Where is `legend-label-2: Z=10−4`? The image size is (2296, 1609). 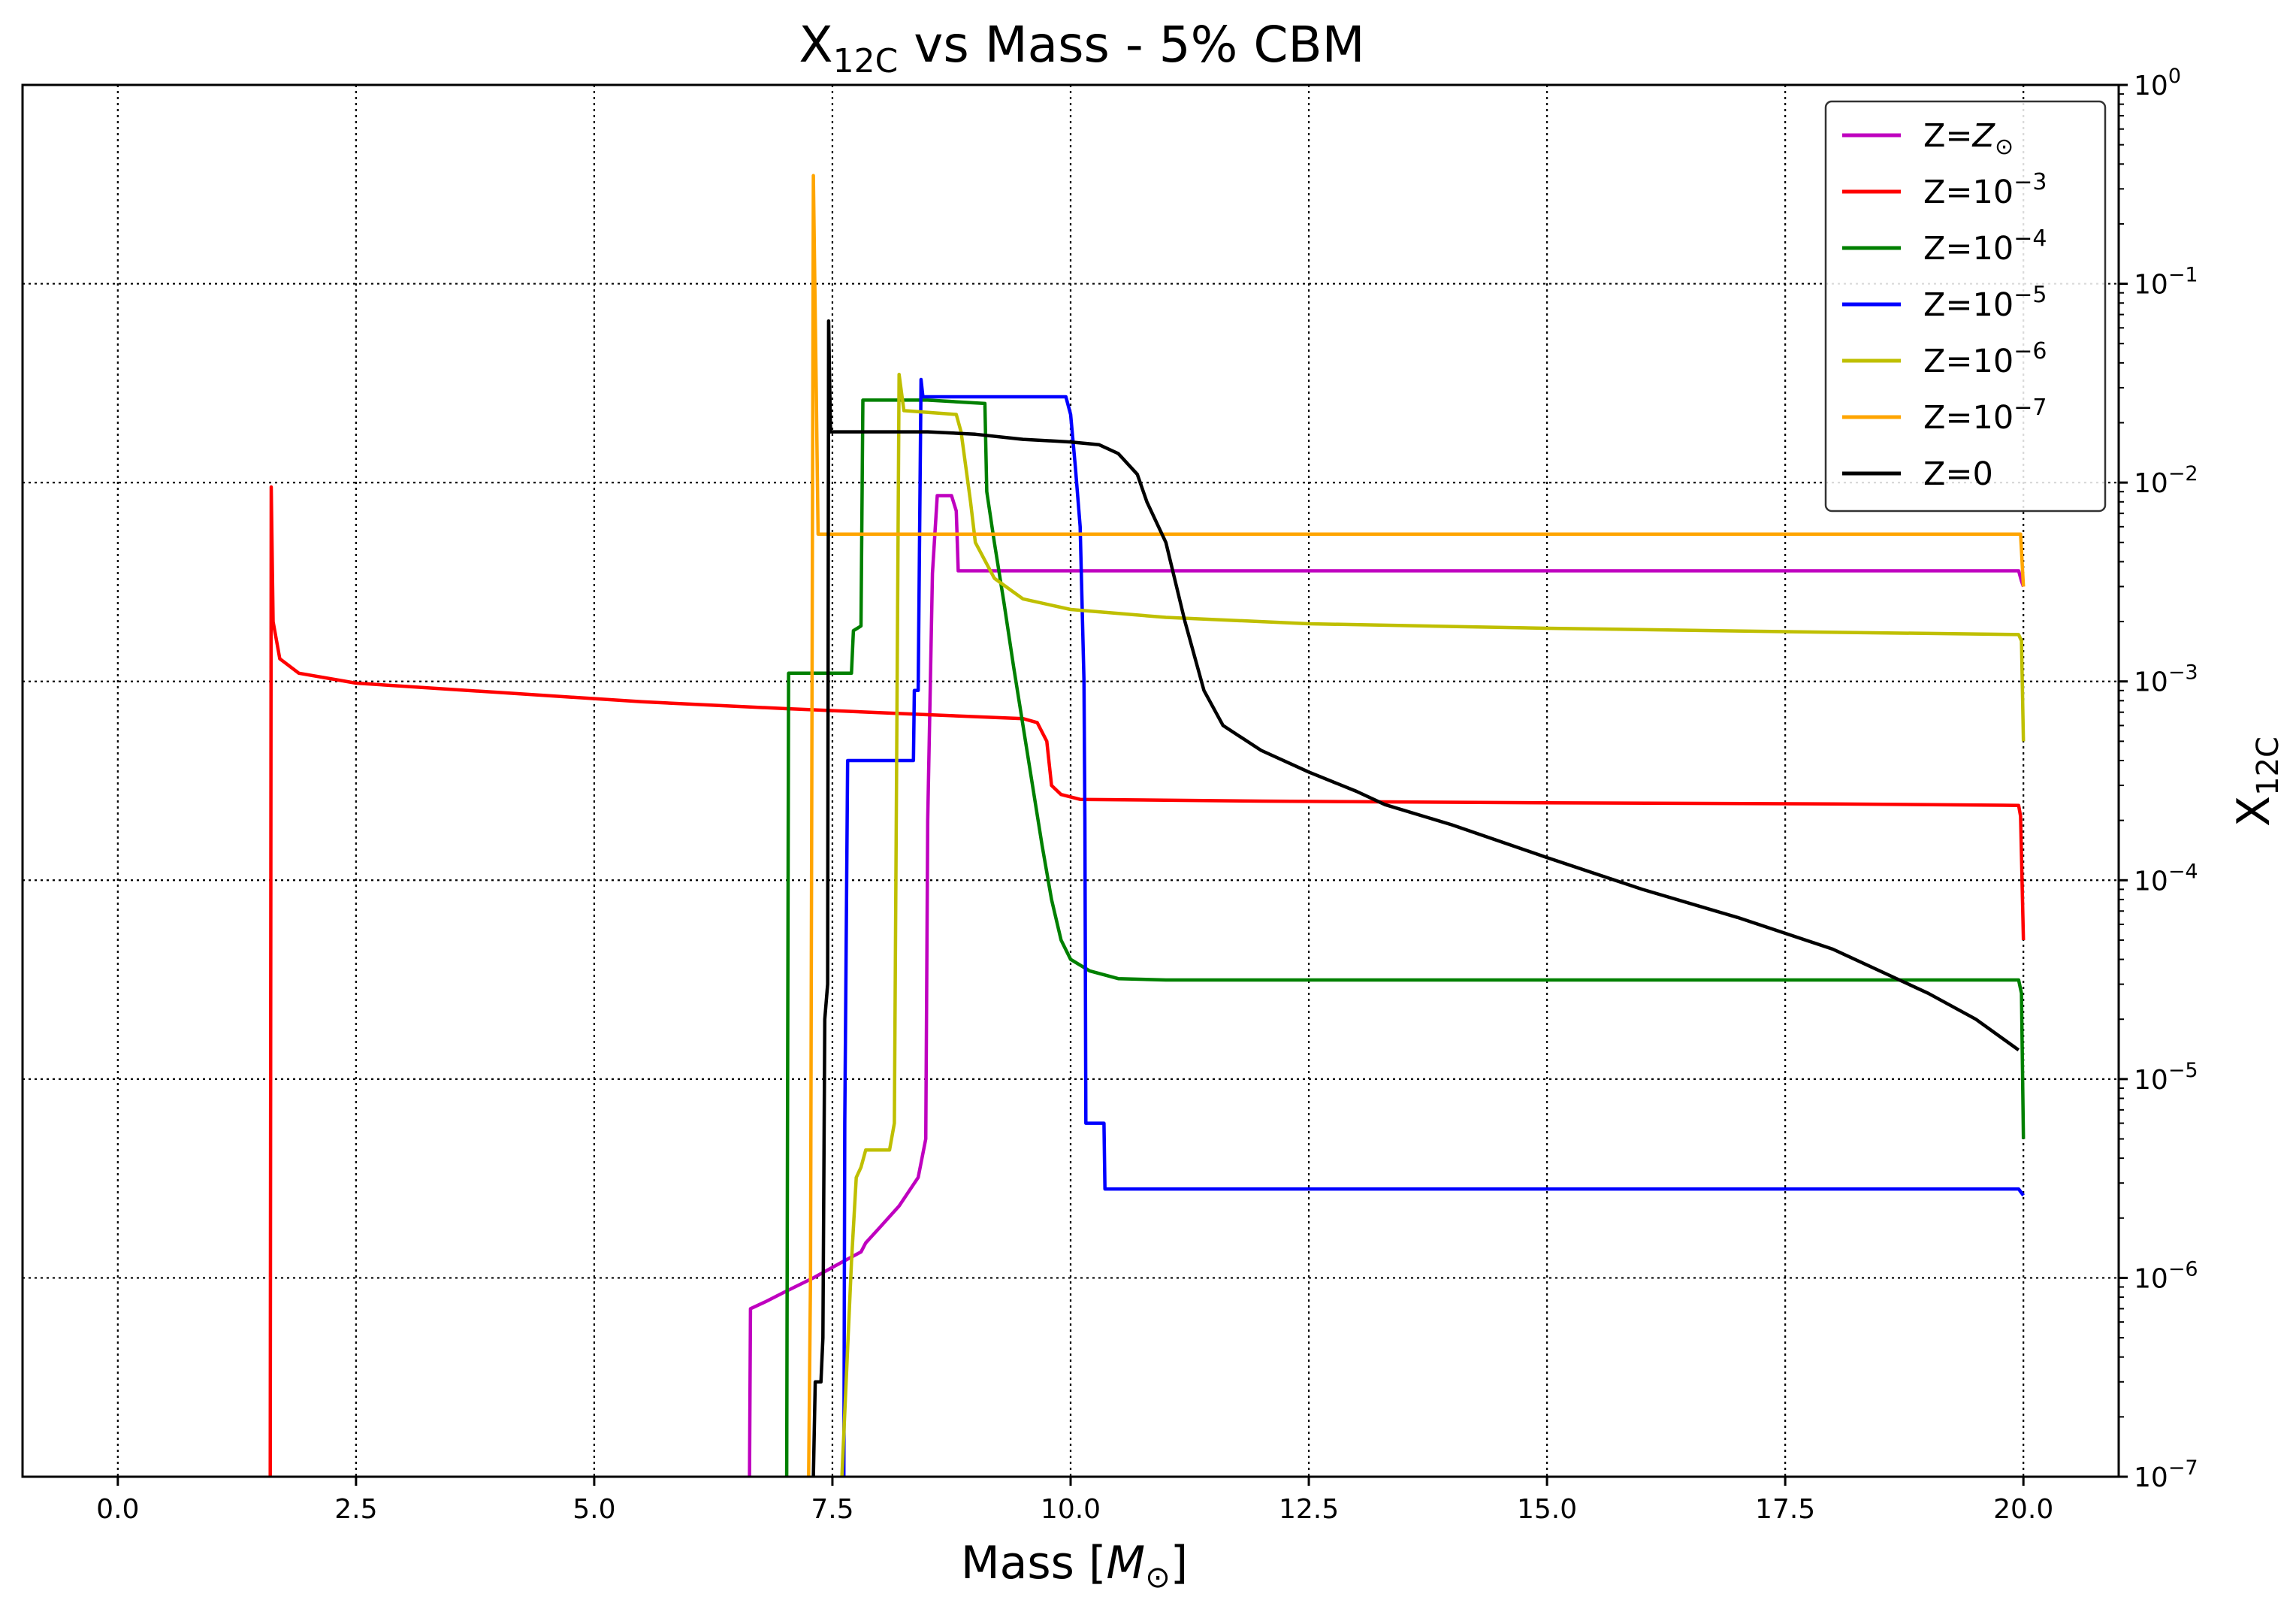 legend-label-2: Z=10−4 is located at coordinates (1985, 246).